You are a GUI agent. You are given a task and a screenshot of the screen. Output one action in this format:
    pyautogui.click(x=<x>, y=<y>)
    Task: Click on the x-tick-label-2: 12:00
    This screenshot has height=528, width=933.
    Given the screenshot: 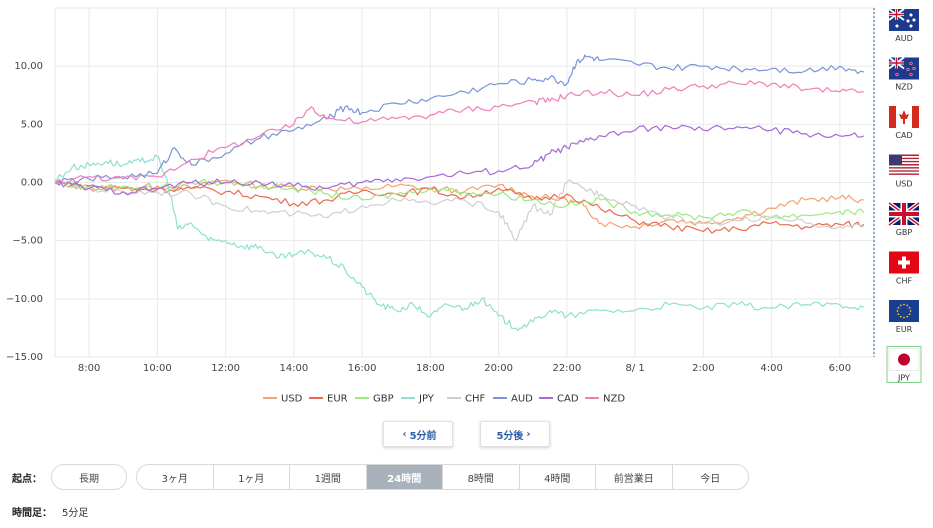 What is the action you would take?
    pyautogui.click(x=225, y=368)
    